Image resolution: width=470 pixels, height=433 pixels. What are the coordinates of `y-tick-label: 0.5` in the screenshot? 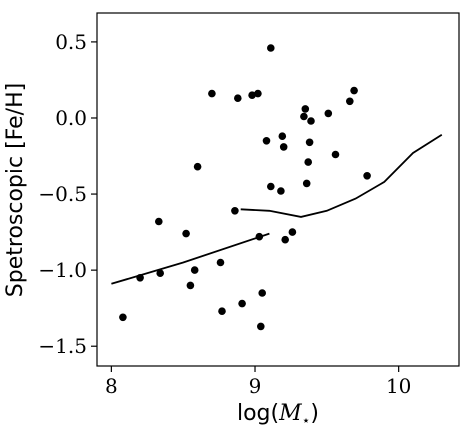 It's located at (71, 42).